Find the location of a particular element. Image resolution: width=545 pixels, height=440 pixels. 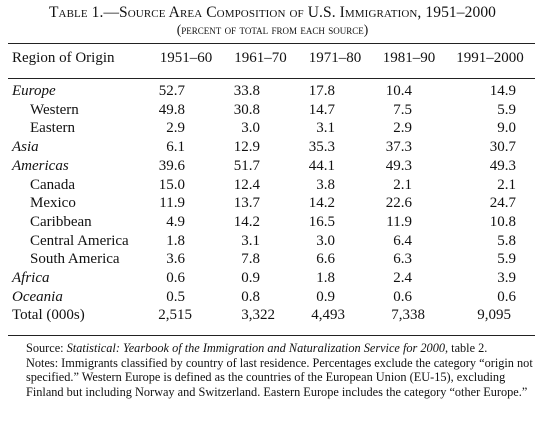

table-cell: 4,493 is located at coordinates (328, 315).